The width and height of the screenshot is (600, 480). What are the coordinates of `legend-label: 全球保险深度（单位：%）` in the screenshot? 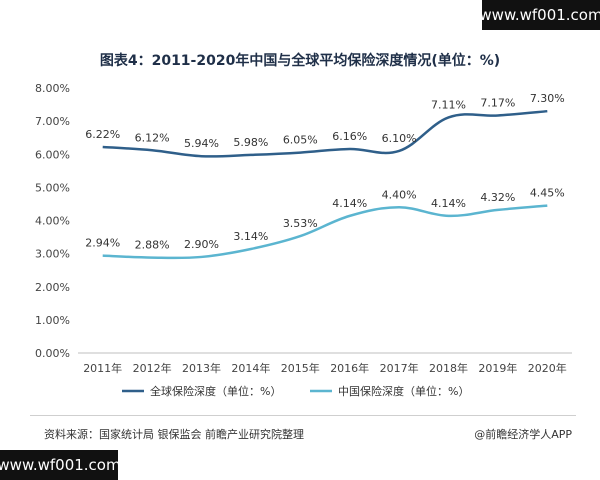 It's located at (215, 391).